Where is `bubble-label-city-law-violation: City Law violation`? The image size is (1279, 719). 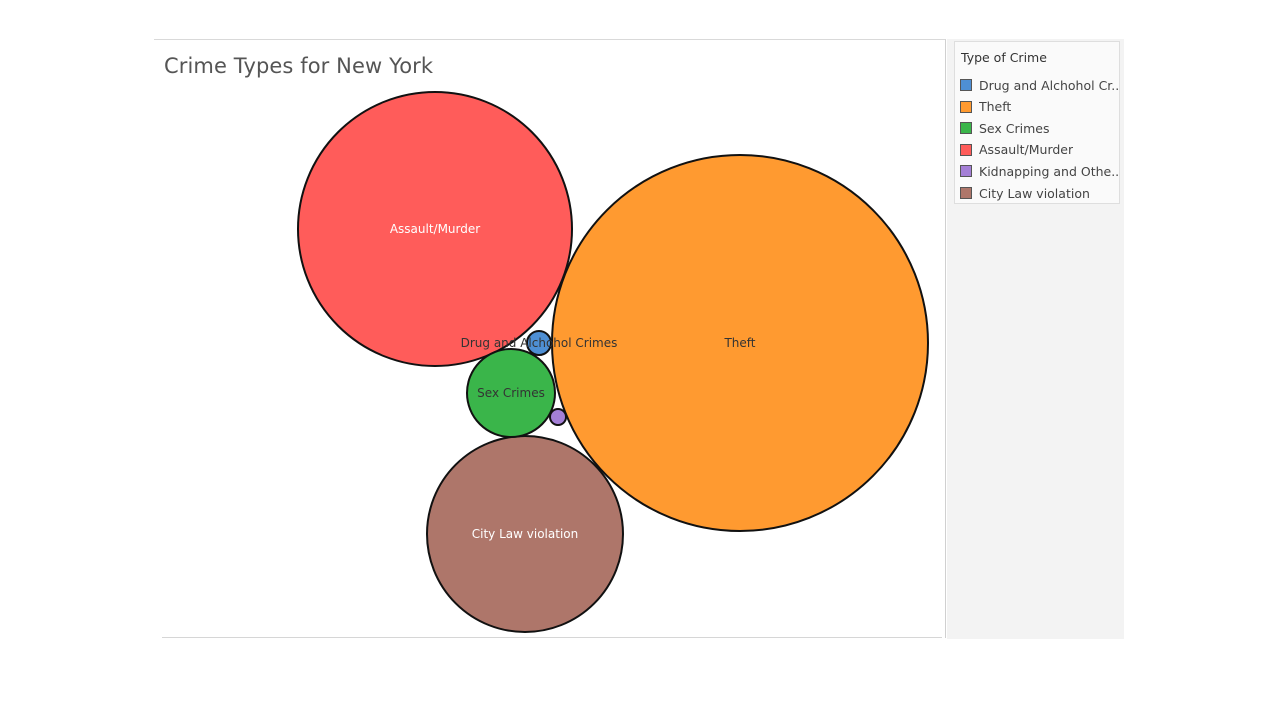
bubble-label-city-law-violation: City Law violation is located at coordinates (525, 534).